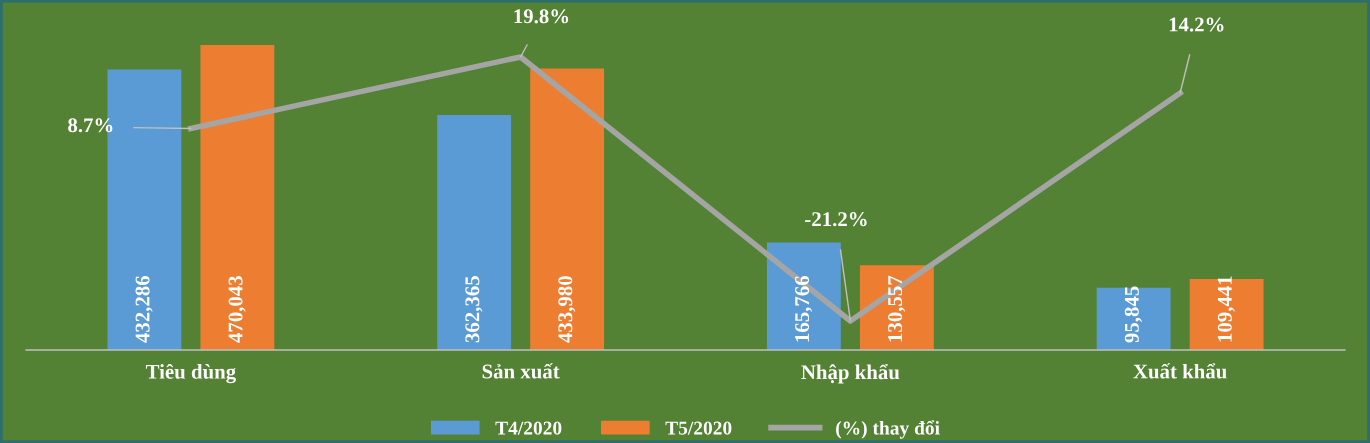 The height and width of the screenshot is (443, 1370). I want to click on data-label: 130,557, so click(897, 308).